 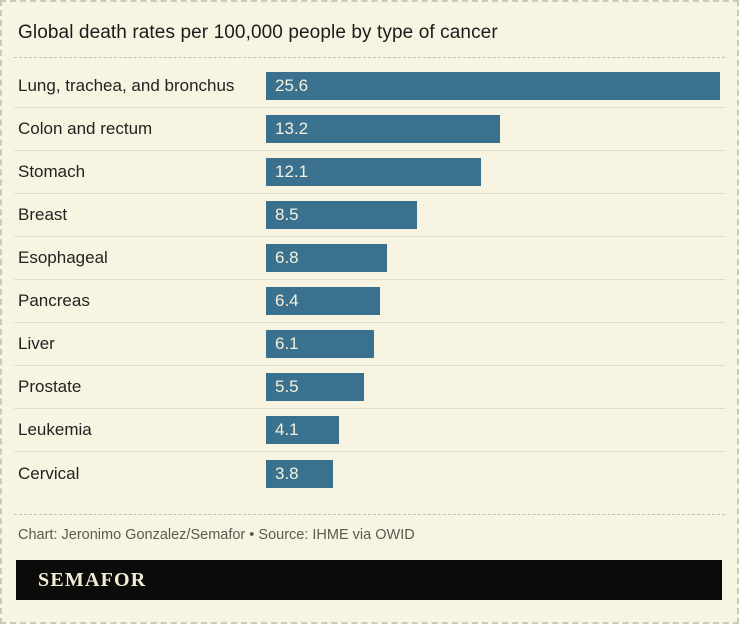 What do you see at coordinates (292, 171) in the screenshot?
I see `bar-value-label: 12.1` at bounding box center [292, 171].